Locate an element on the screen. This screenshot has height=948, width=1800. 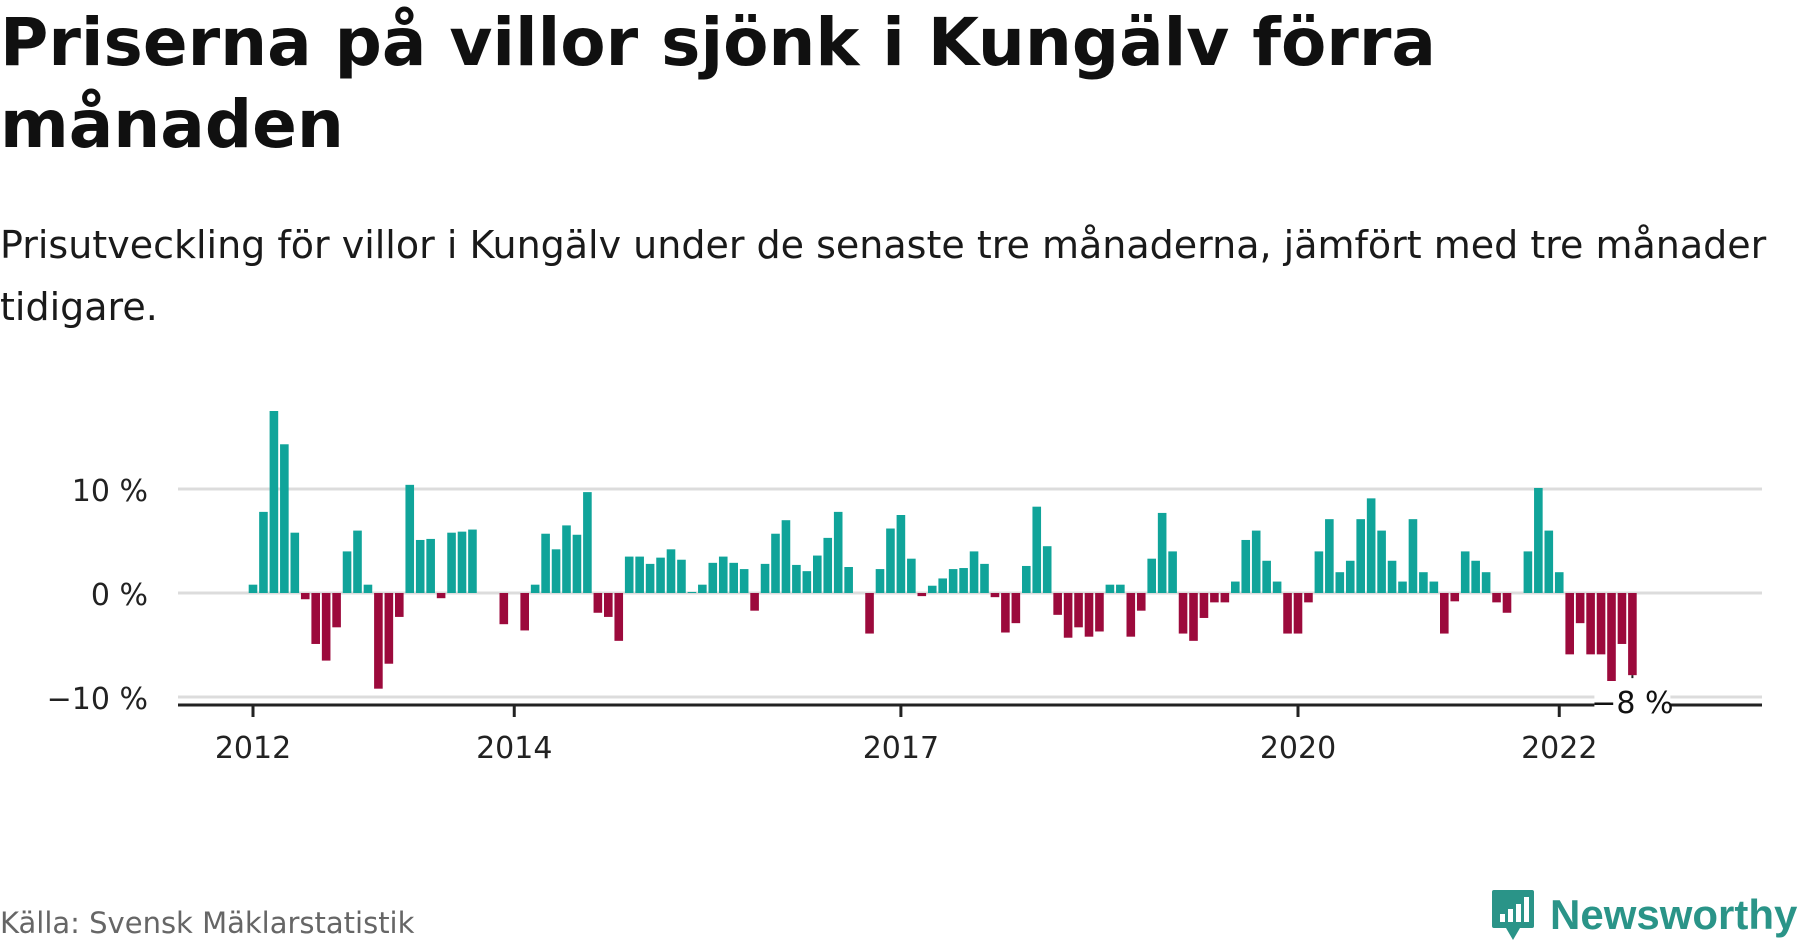
y-axis-tick-labels: 10 % 0 % −10 % is located at coordinates (97, 595).